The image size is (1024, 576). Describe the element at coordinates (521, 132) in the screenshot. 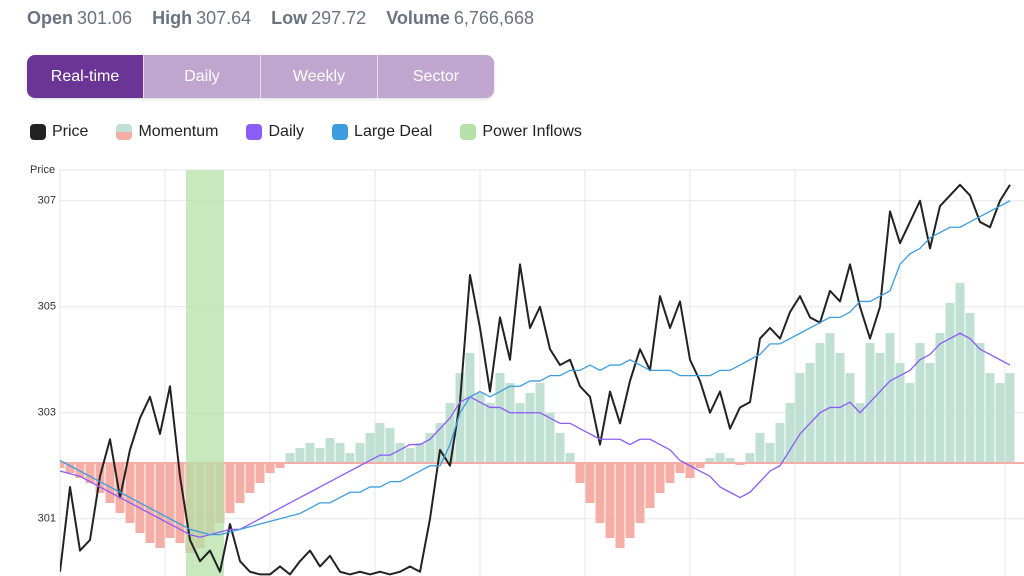

I see `legend-item: Power Inflows` at that location.